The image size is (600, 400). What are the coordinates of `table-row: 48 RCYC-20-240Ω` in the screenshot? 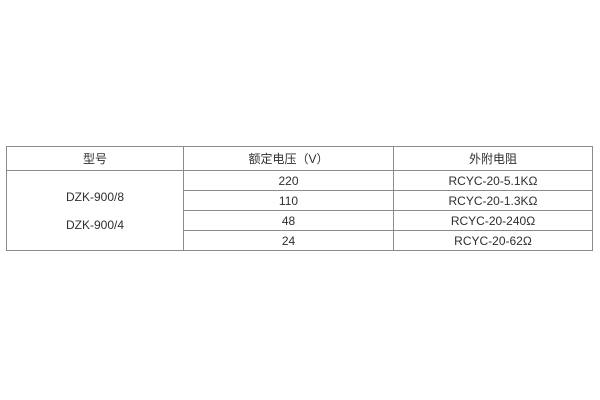 It's located at (300, 220).